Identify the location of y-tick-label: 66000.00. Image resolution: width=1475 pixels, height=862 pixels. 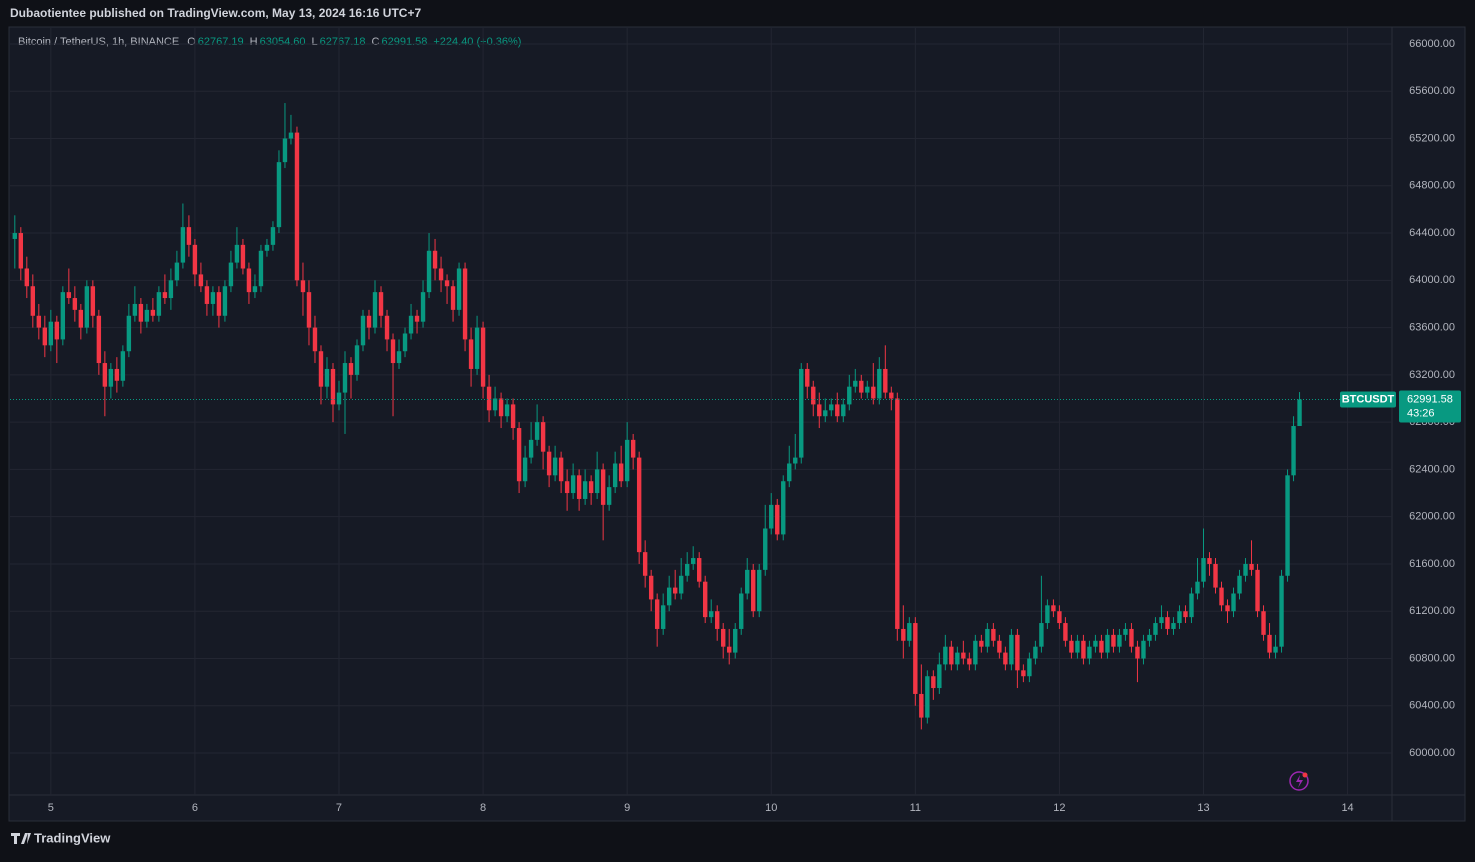
(1432, 44).